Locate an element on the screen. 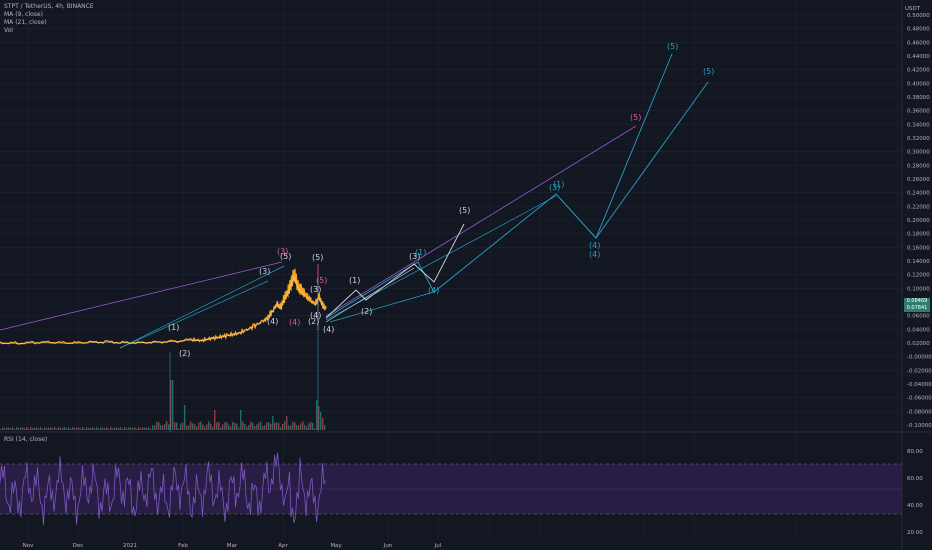  rsi-tick-label: 20.00 is located at coordinates (915, 533).